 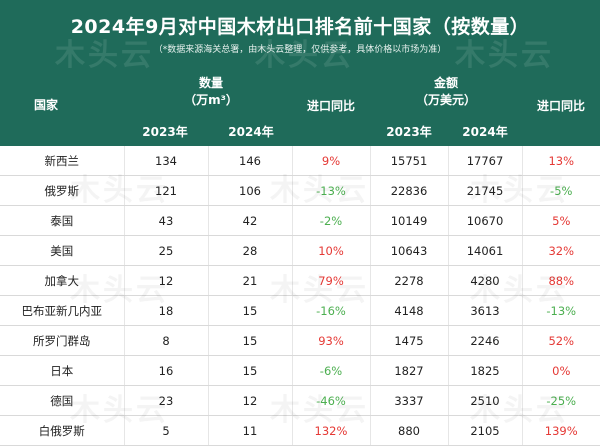 What do you see at coordinates (560, 106) in the screenshot?
I see `header-amt-change: 进口同比` at bounding box center [560, 106].